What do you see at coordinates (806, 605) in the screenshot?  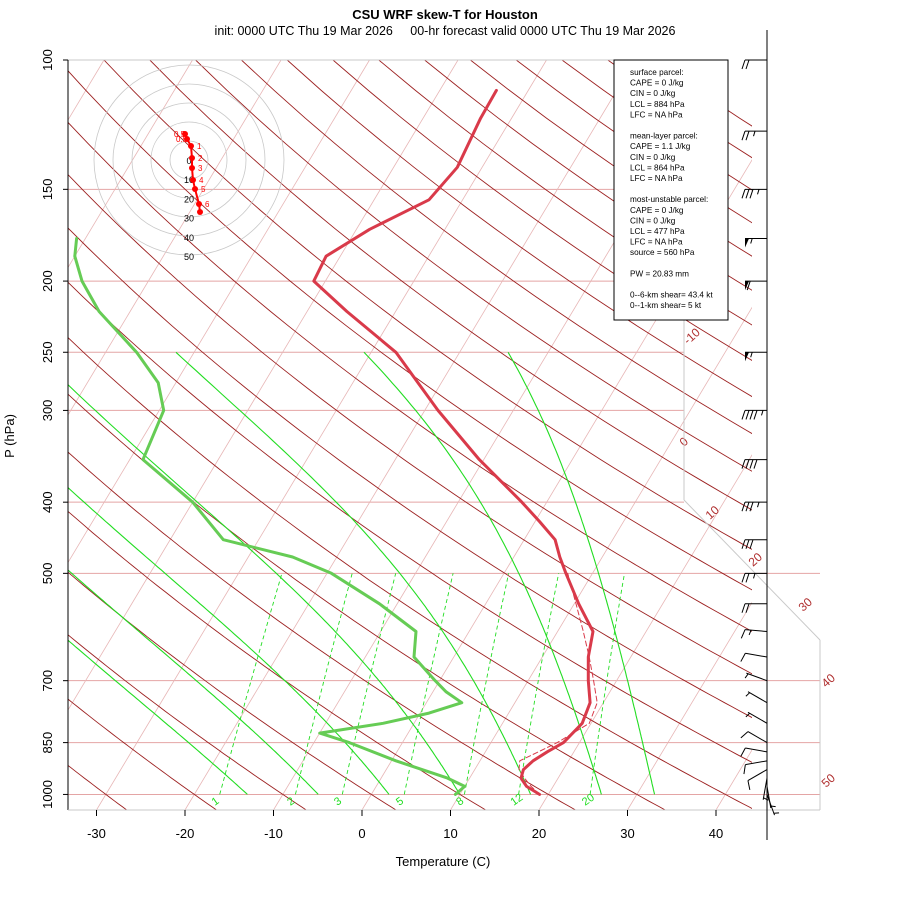 I see `isotherm-label: 30` at bounding box center [806, 605].